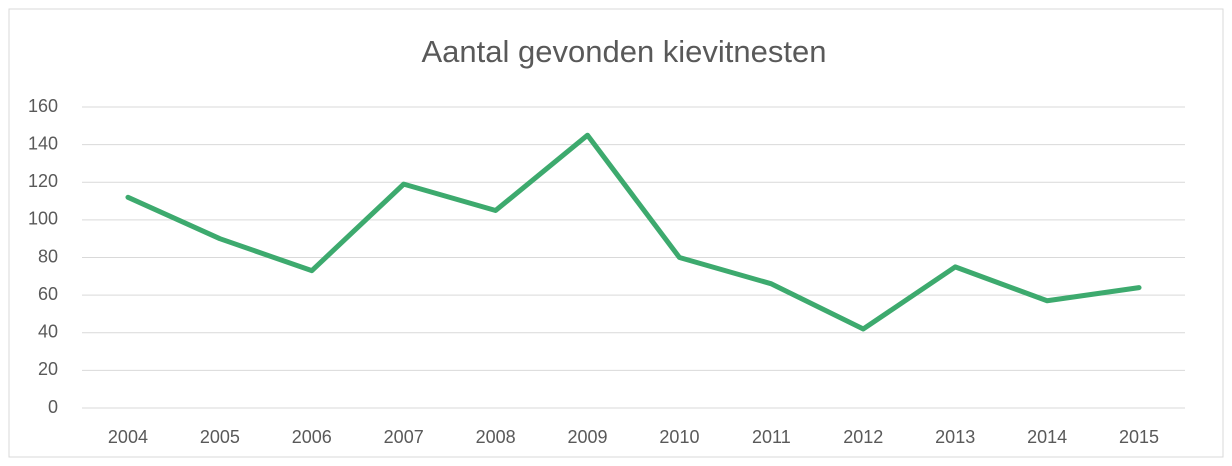  What do you see at coordinates (955, 437) in the screenshot?
I see `x-tick-label: 2013` at bounding box center [955, 437].